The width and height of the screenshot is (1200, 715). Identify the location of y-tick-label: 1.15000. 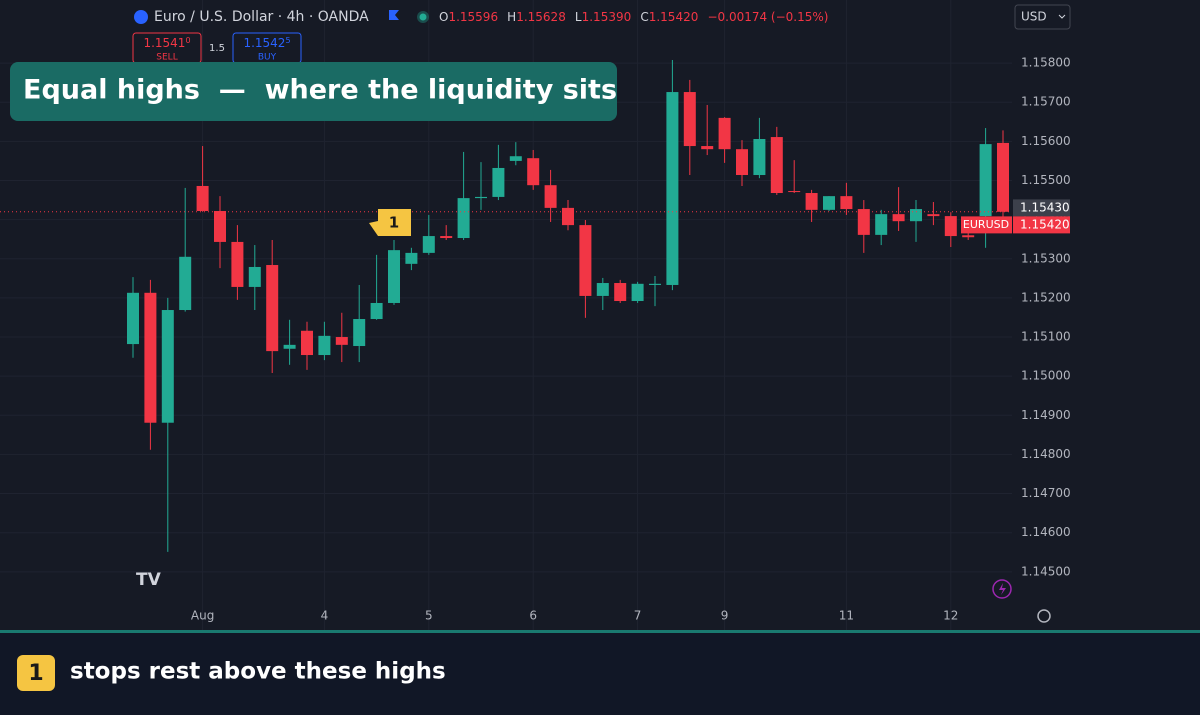
(1046, 376).